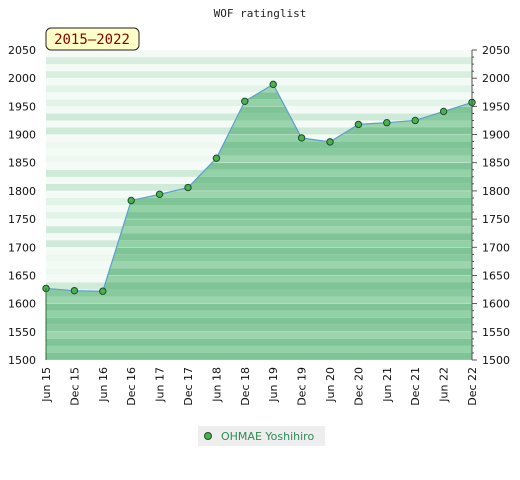 This screenshot has width=520, height=480. I want to click on legend: OHMAE Yoshihiro, so click(261, 436).